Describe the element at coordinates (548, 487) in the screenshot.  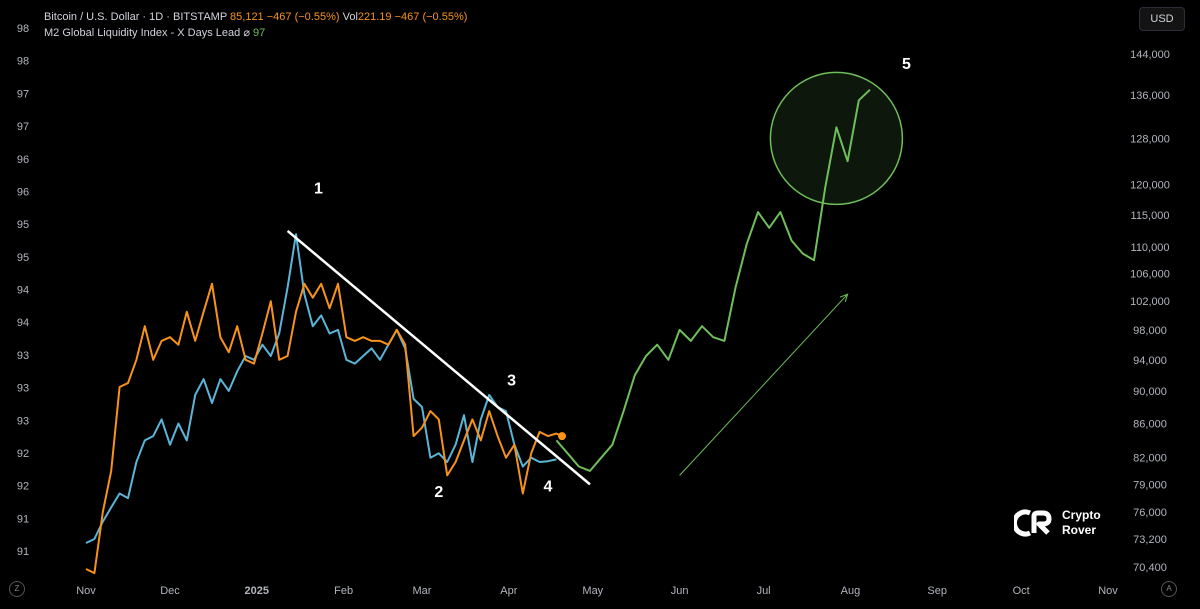
I see `wave-label-4: 4` at that location.